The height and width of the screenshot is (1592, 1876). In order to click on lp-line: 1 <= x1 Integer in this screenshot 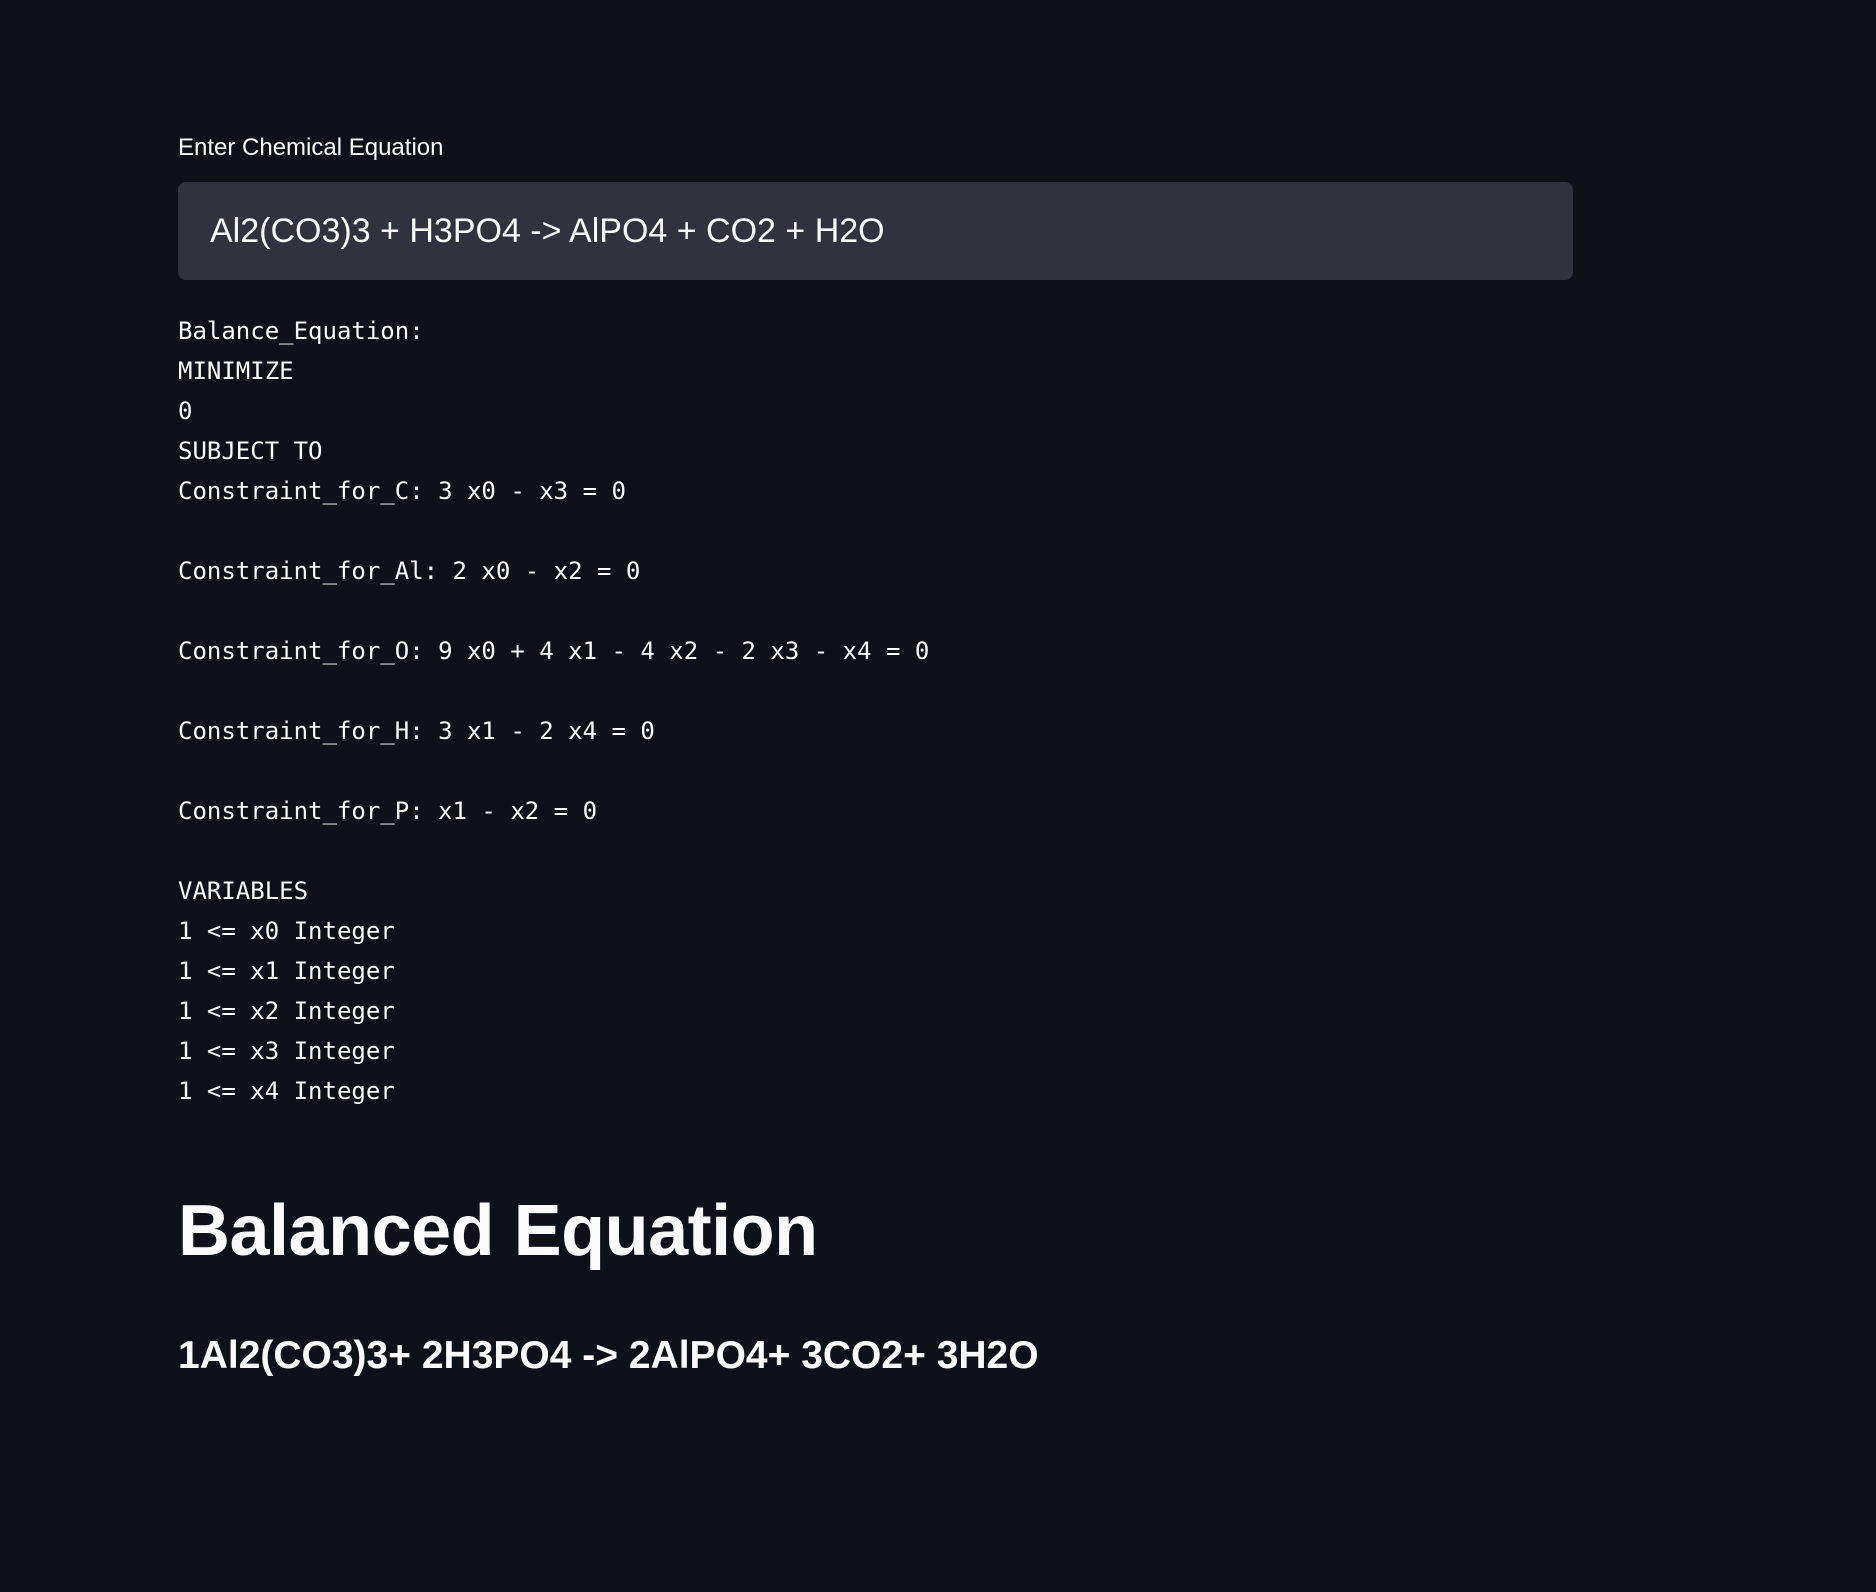, I will do `click(286, 971)`.